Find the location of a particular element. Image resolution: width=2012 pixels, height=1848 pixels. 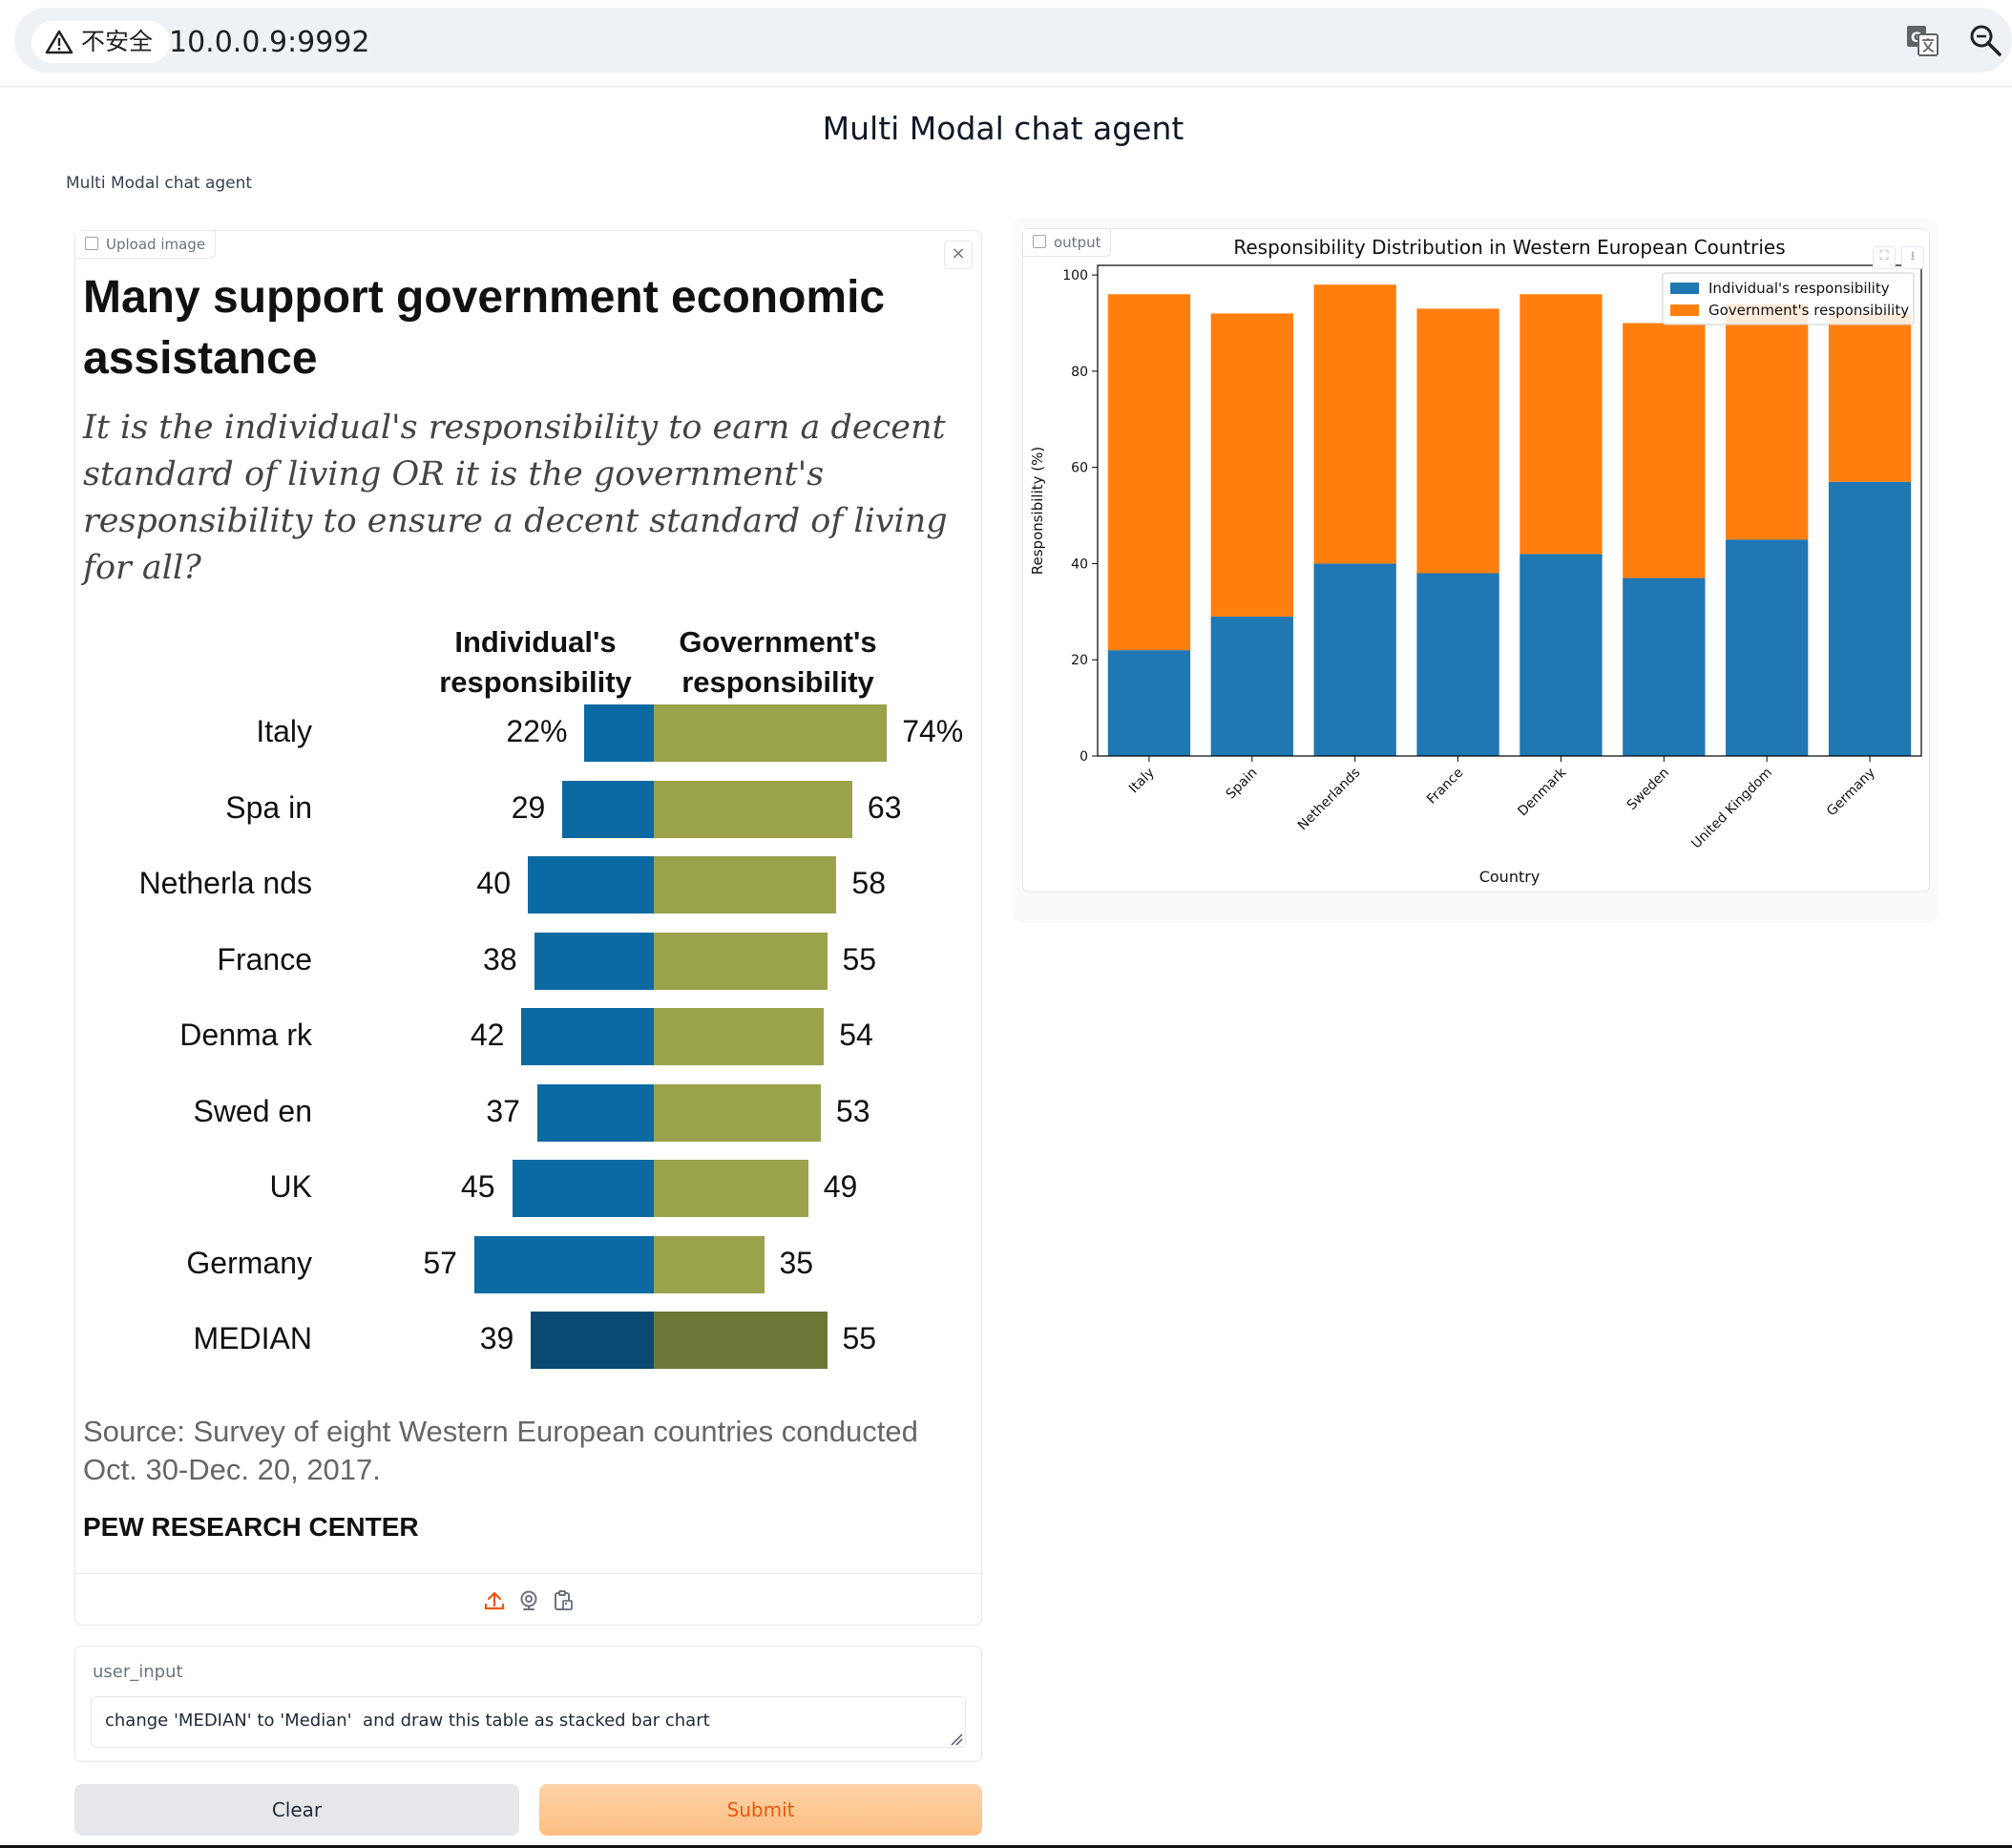

x-tick-label: United Kingdom is located at coordinates (1731, 809).